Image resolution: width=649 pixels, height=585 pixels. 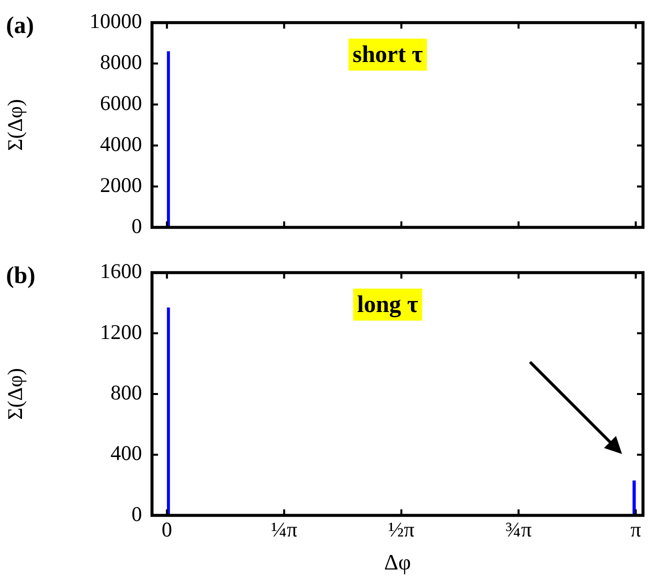 I want to click on text: (b), so click(x=21, y=275).